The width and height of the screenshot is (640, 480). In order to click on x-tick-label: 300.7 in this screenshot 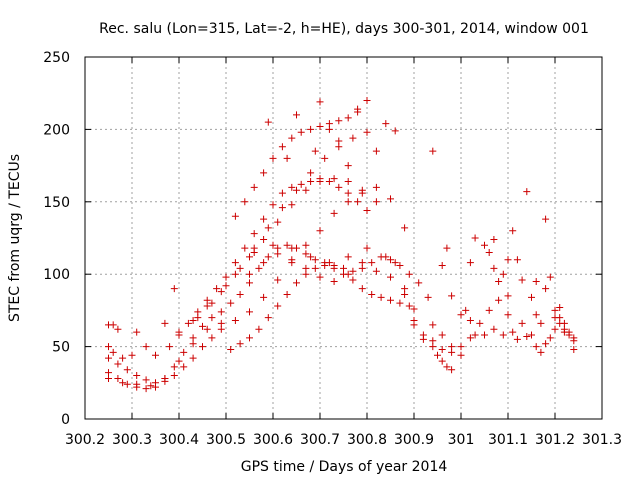, I will do `click(320, 440)`.